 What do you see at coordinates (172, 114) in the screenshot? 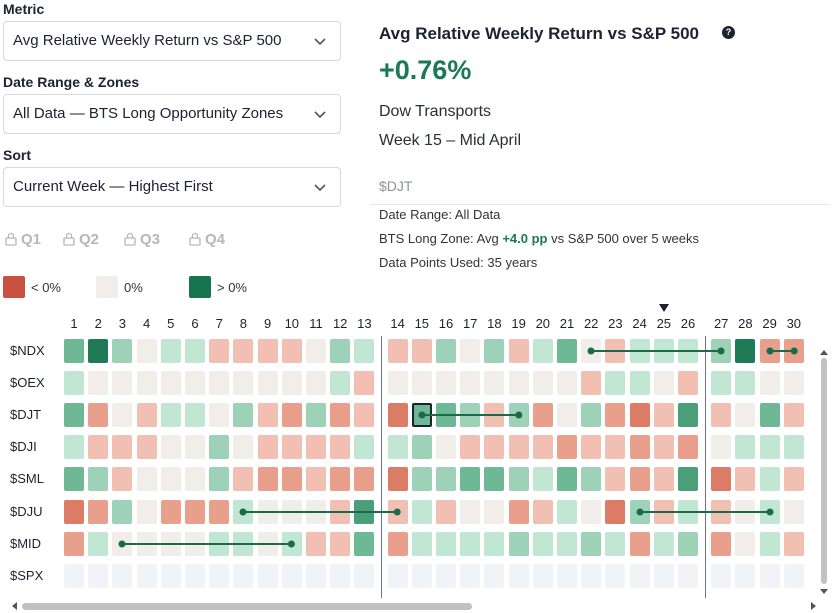
I see `date-range-select: All Data — BTS Long Opportunity Zones` at bounding box center [172, 114].